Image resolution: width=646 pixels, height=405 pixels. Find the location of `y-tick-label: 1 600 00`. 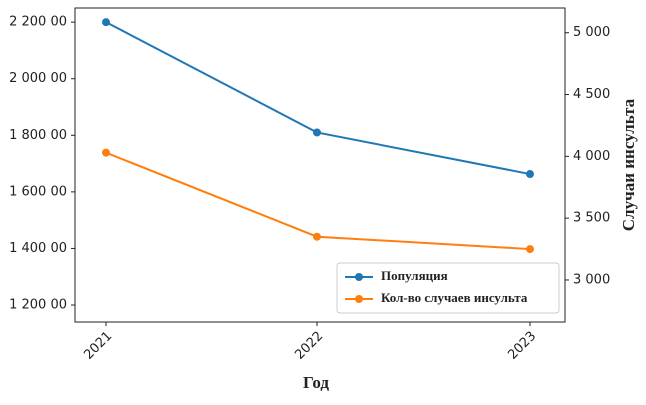

y-tick-label: 1 600 00 is located at coordinates (38, 191).